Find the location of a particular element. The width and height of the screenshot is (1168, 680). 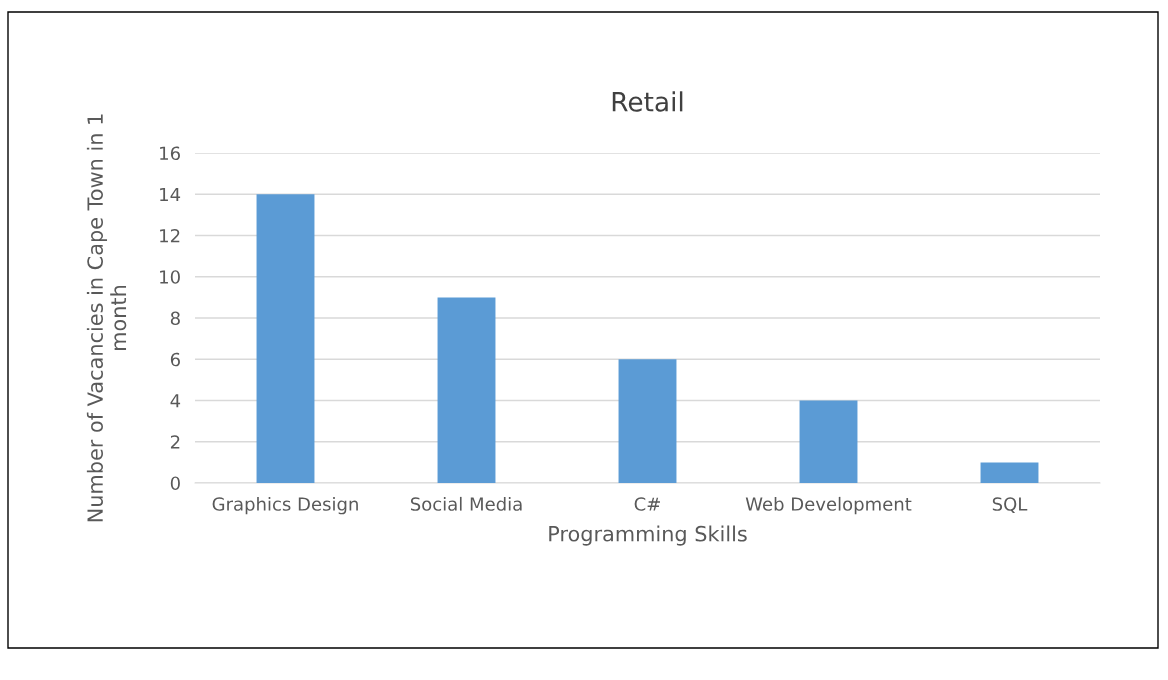

y-tick-label: 16 is located at coordinates (170, 153).